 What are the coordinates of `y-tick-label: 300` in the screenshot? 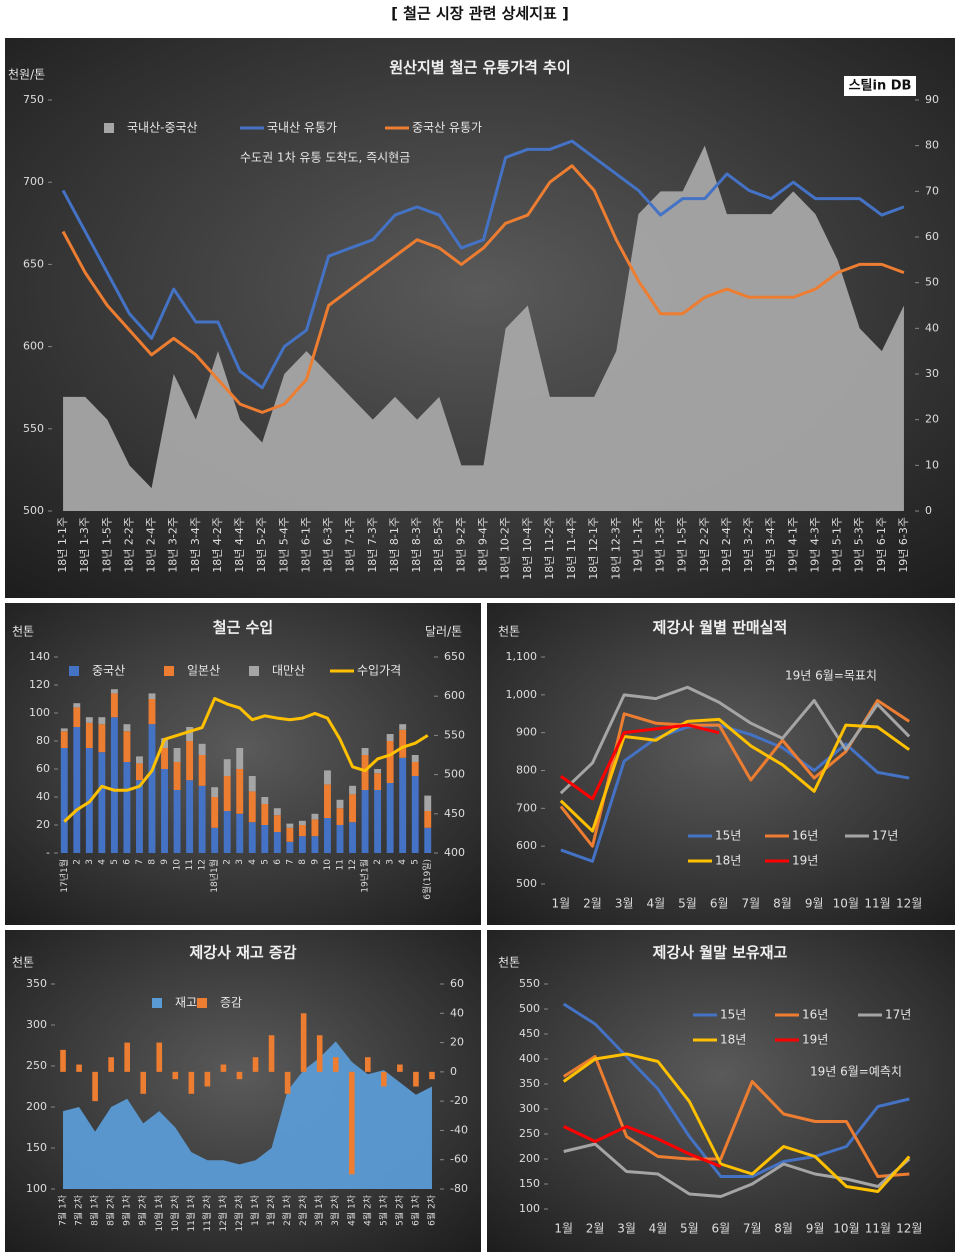 It's located at (529, 1108).